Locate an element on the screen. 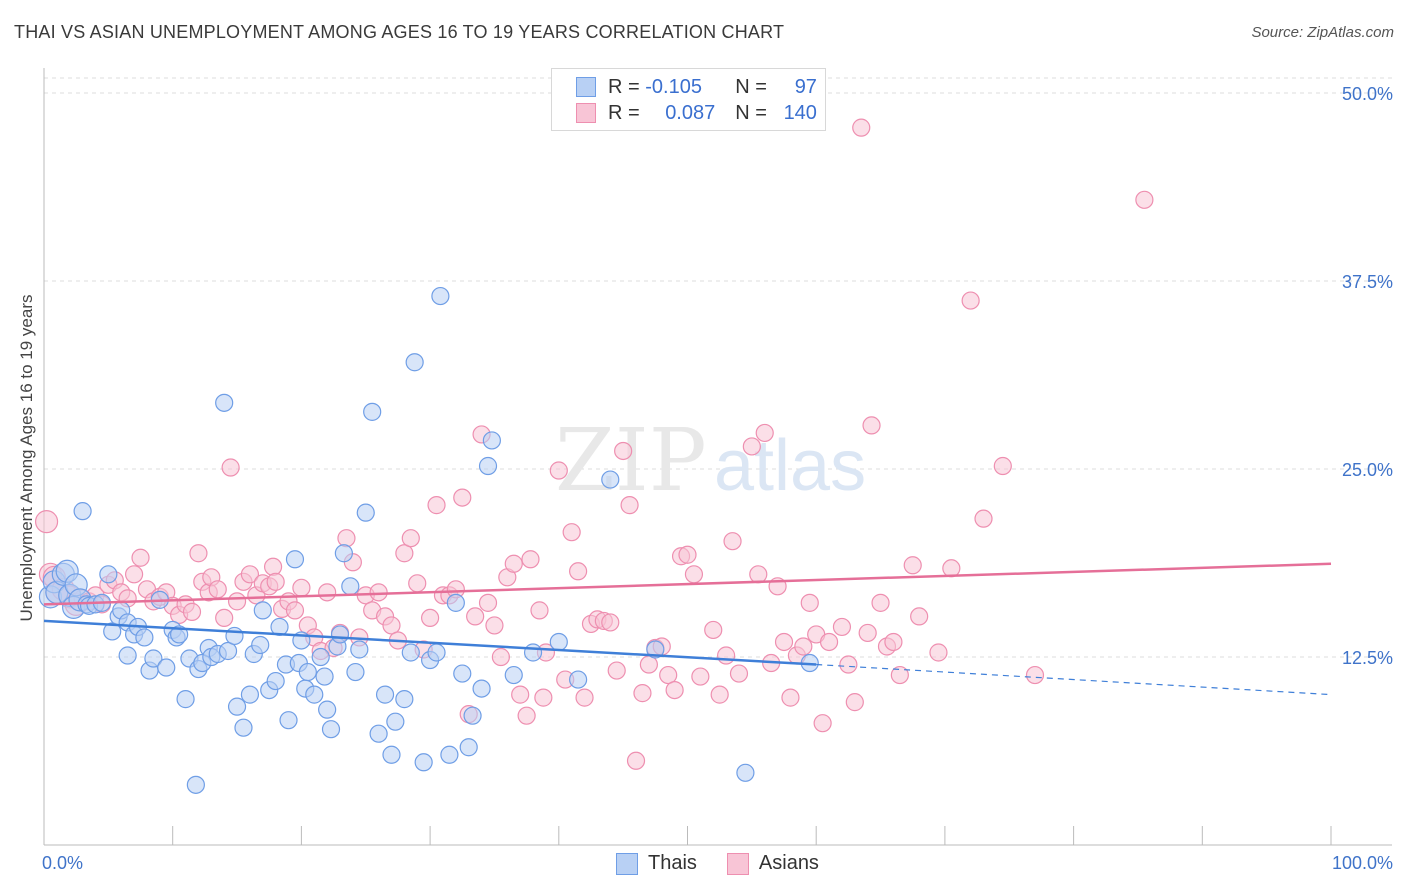 This screenshot has height=892, width=1406. y-tick-label: 25.0% is located at coordinates (1367, 470).